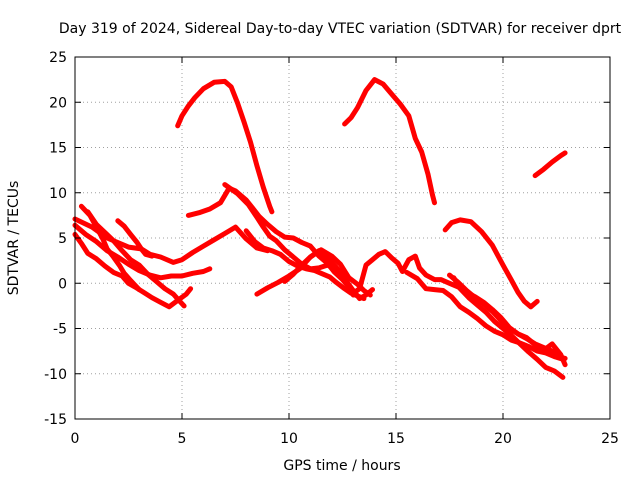  What do you see at coordinates (58, 58) in the screenshot?
I see `y-tick-label: 25` at bounding box center [58, 58].